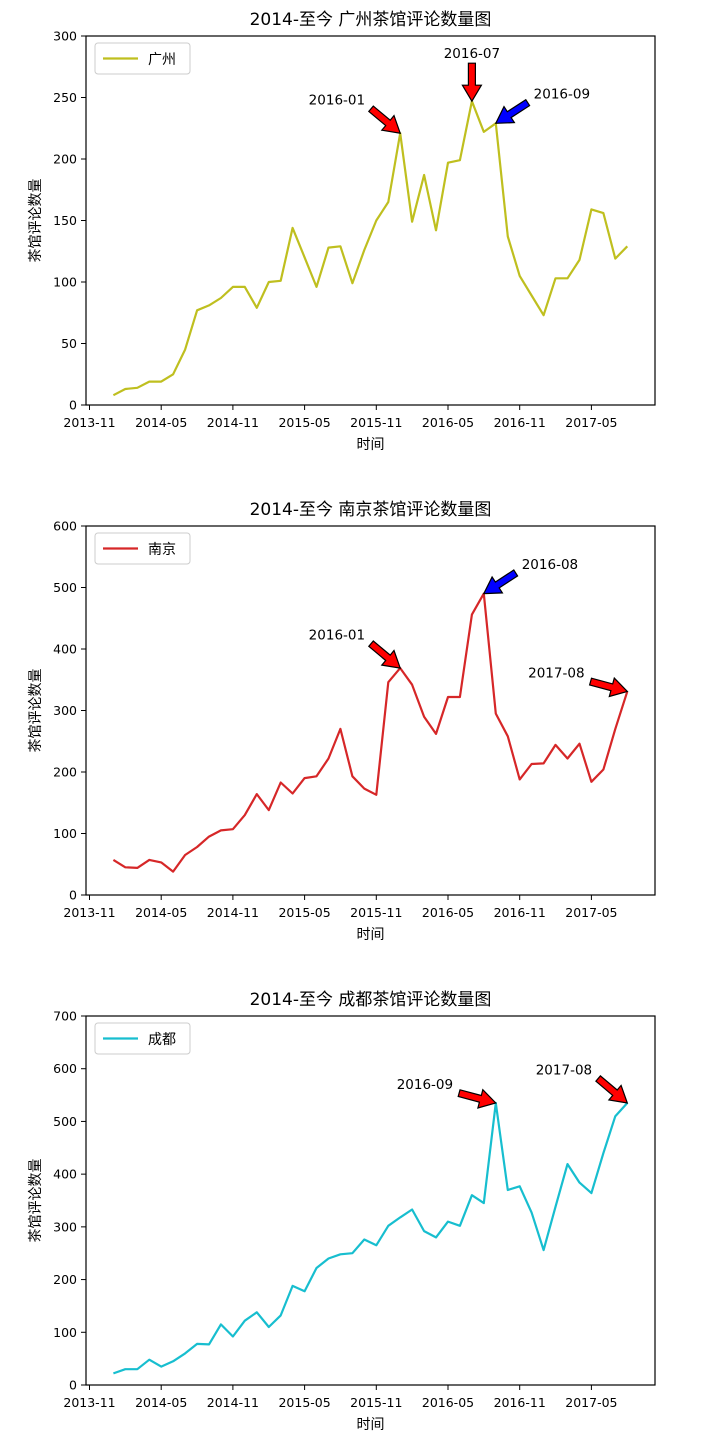 This screenshot has width=720, height=1450. What do you see at coordinates (65, 1016) in the screenshot?
I see `y-tick-label: 700` at bounding box center [65, 1016].